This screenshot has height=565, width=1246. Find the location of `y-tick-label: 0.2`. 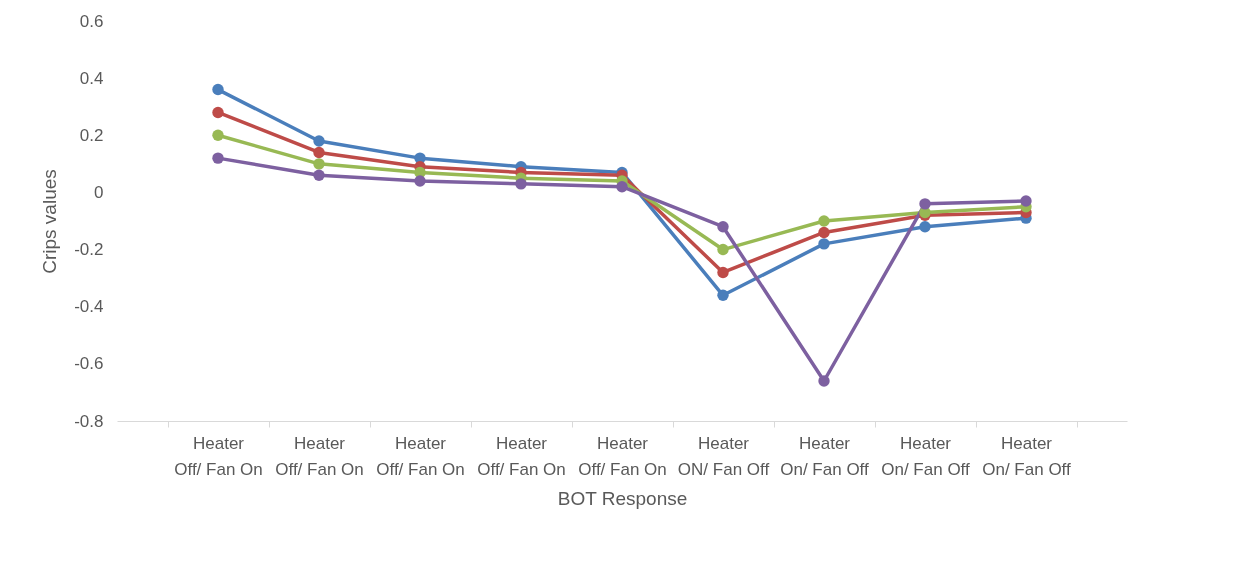

y-tick-label: 0.2 is located at coordinates (91, 135).